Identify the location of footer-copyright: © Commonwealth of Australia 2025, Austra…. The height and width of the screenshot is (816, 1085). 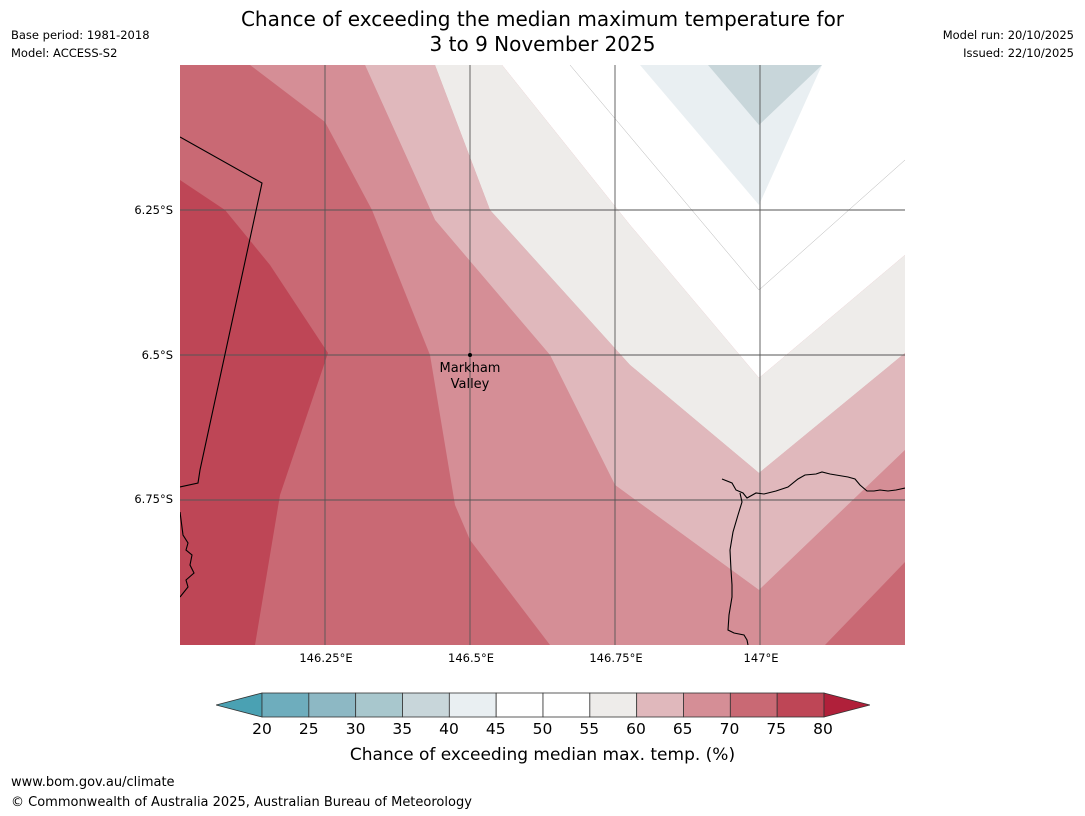
(241, 802).